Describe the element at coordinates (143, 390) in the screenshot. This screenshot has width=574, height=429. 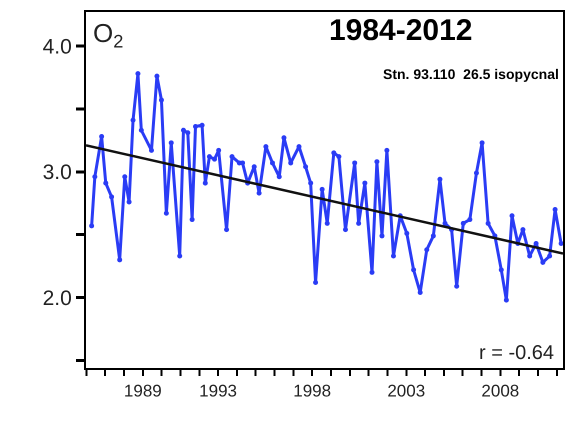
I see `x-tick-label: 1989` at that location.